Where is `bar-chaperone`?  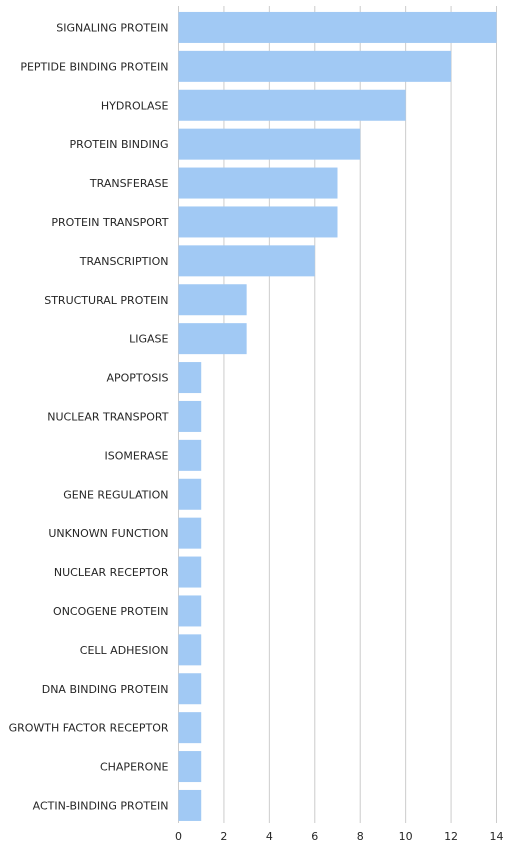 bar-chaperone is located at coordinates (190, 767).